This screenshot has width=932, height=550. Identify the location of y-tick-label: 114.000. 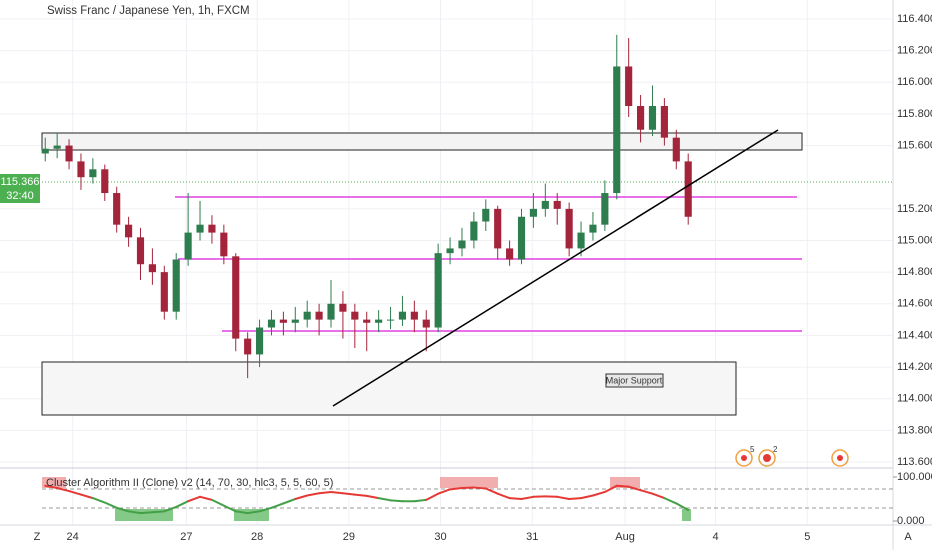
(914, 399).